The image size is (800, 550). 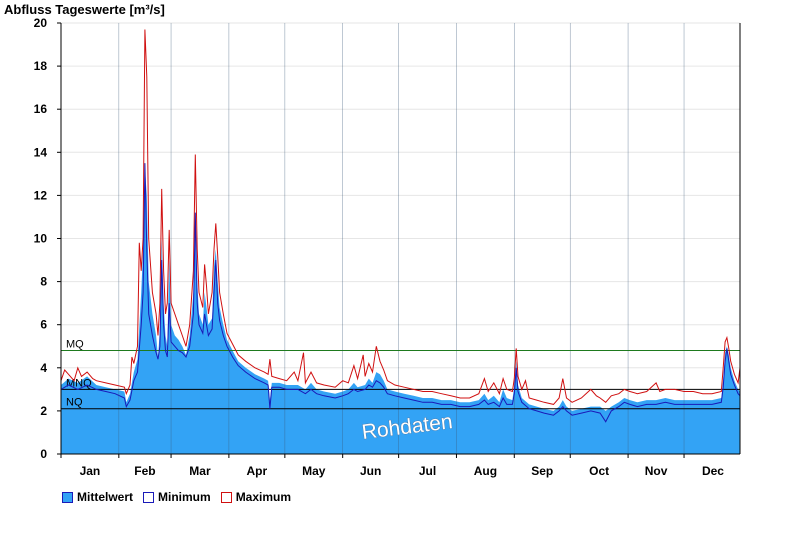 I want to click on chart-title: Abfluss Tageswerte [m³/s], so click(x=84, y=9).